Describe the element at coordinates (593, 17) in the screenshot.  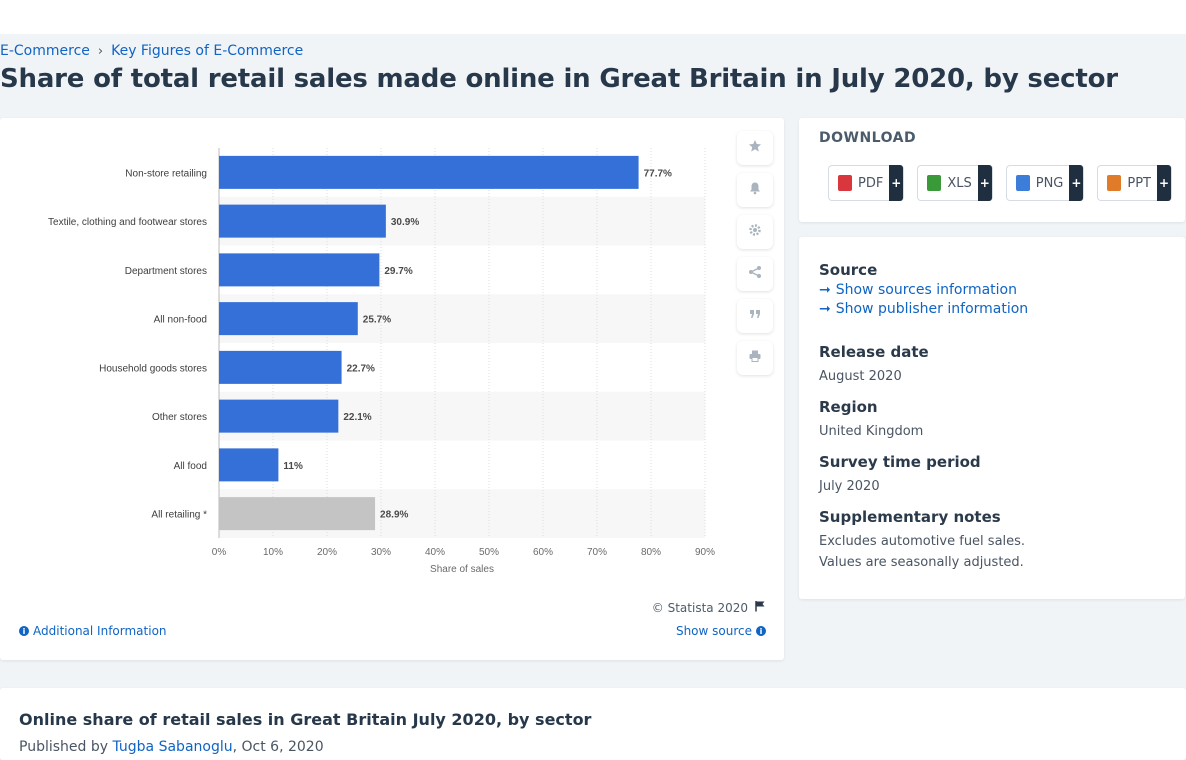
I see `top-bar` at that location.